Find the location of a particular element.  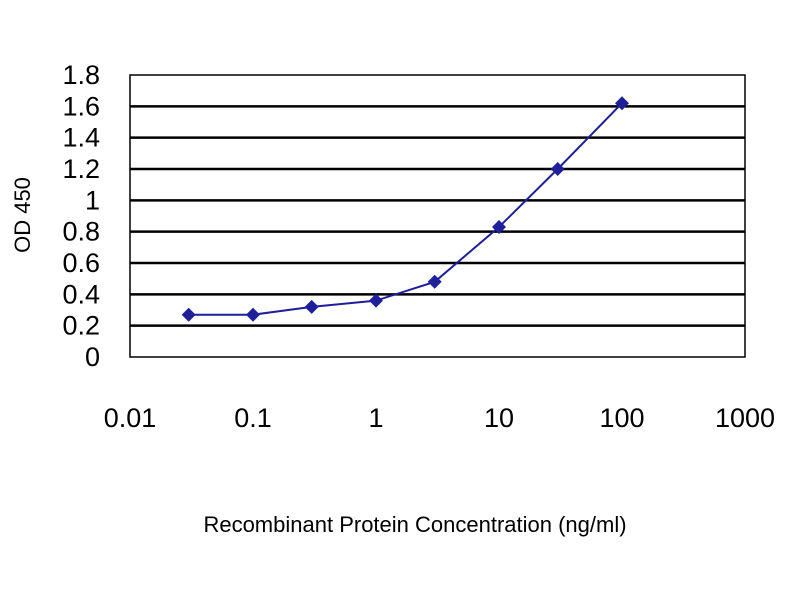

x-tick-label: 10 is located at coordinates (499, 418).